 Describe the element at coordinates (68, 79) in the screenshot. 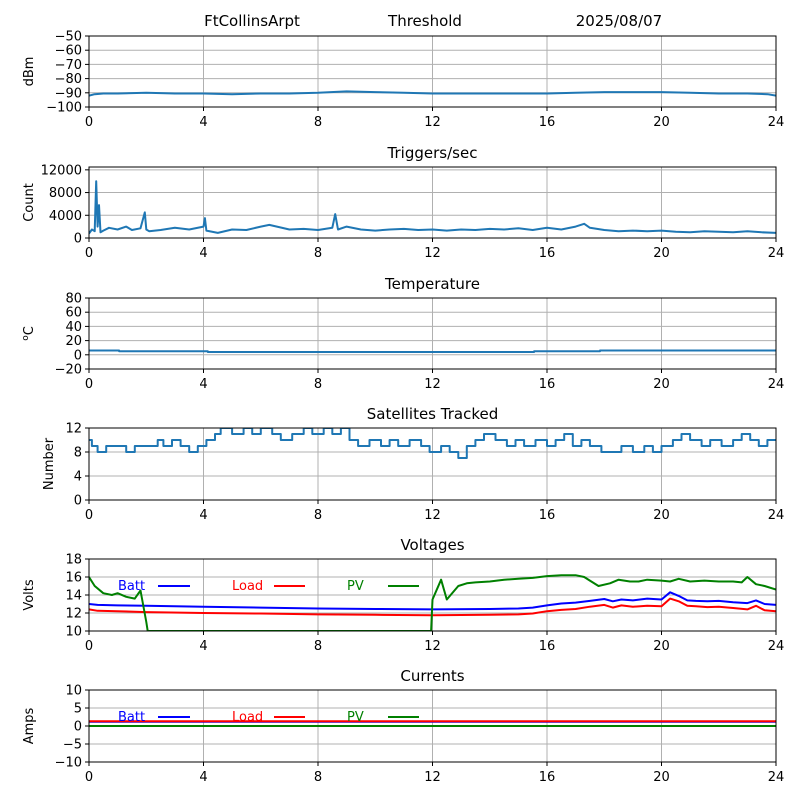

I see `y-tick-label: −80` at that location.